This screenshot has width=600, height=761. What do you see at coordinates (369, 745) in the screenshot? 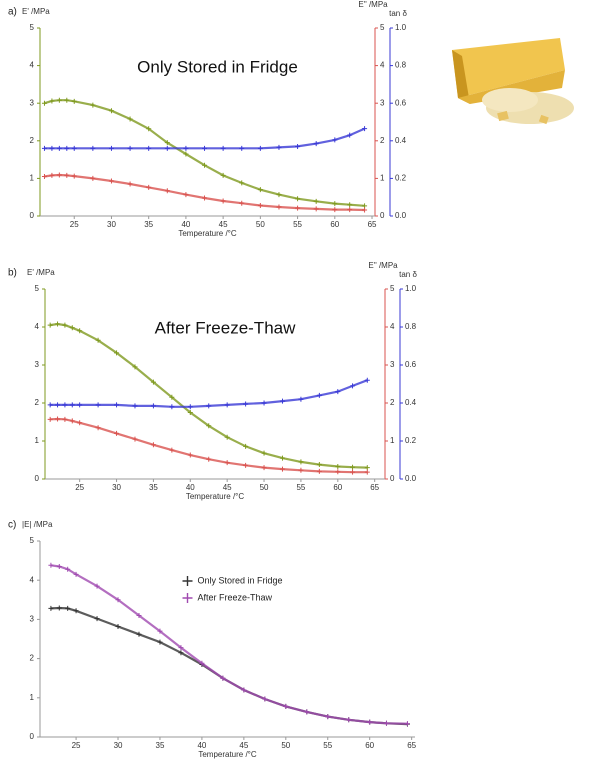
I see `x-tick-label: 60` at bounding box center [369, 745].